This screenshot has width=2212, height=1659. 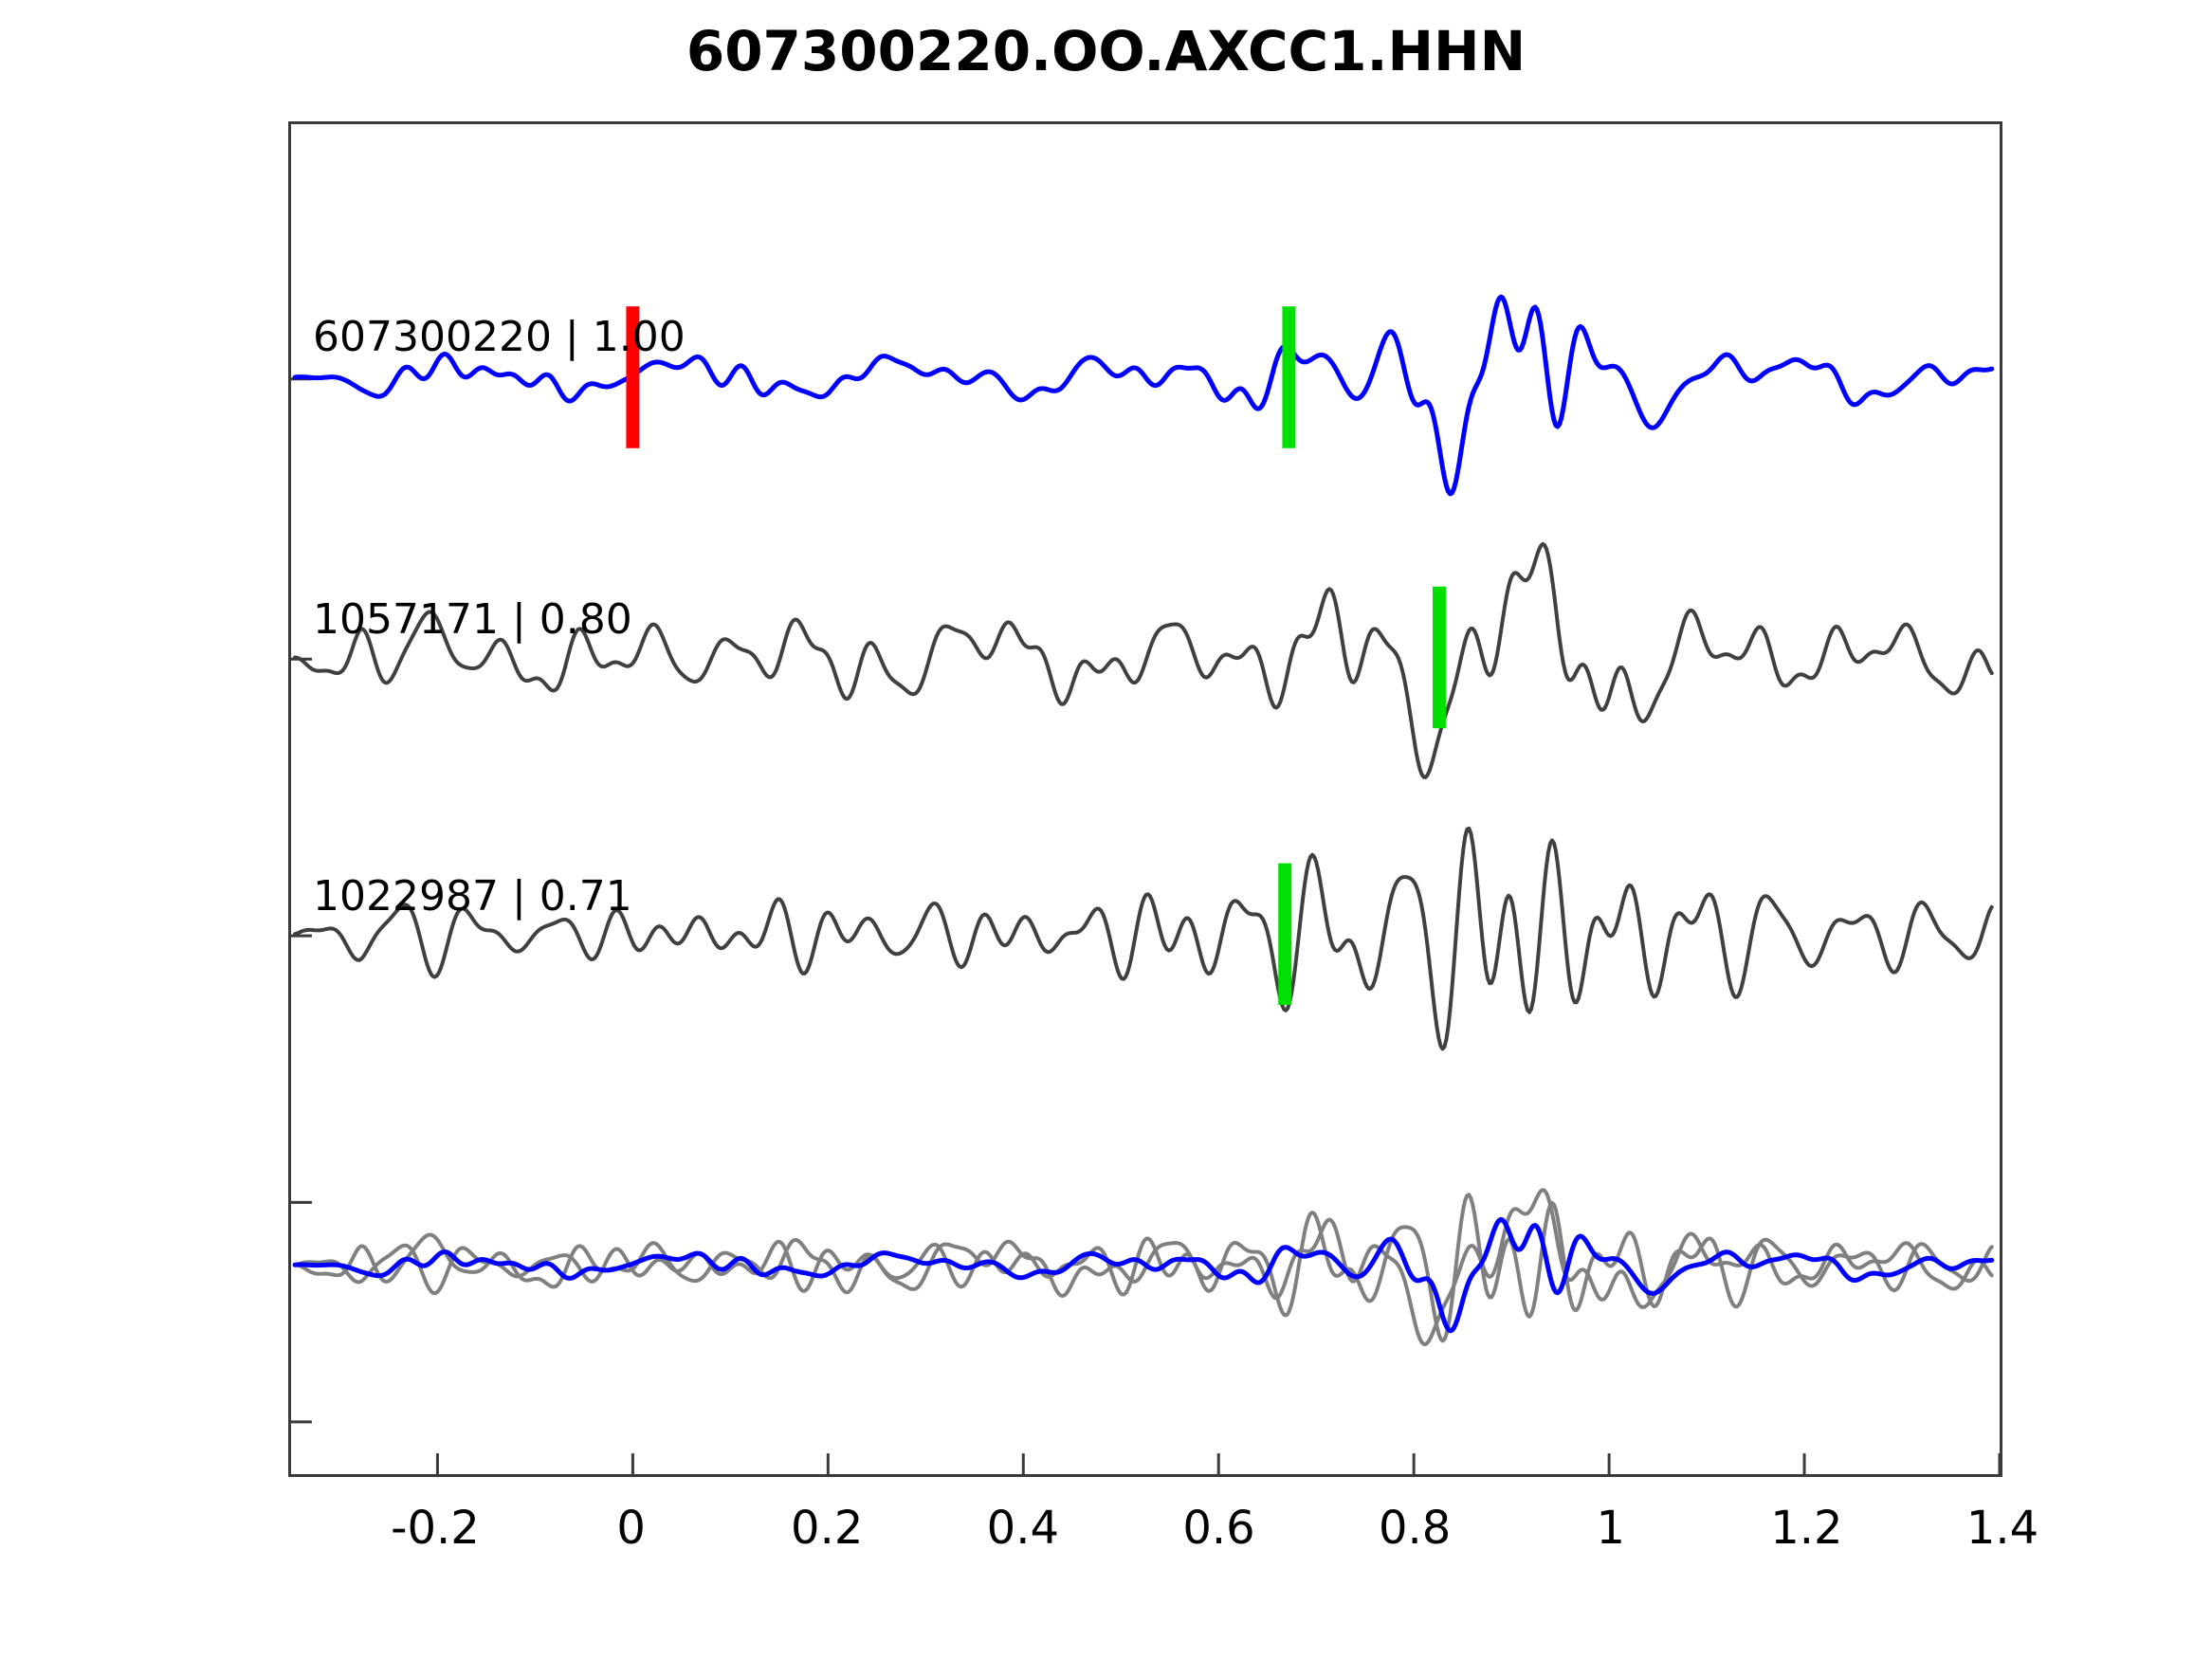 I want to click on x-tick-label: 0.4, so click(x=1023, y=1528).